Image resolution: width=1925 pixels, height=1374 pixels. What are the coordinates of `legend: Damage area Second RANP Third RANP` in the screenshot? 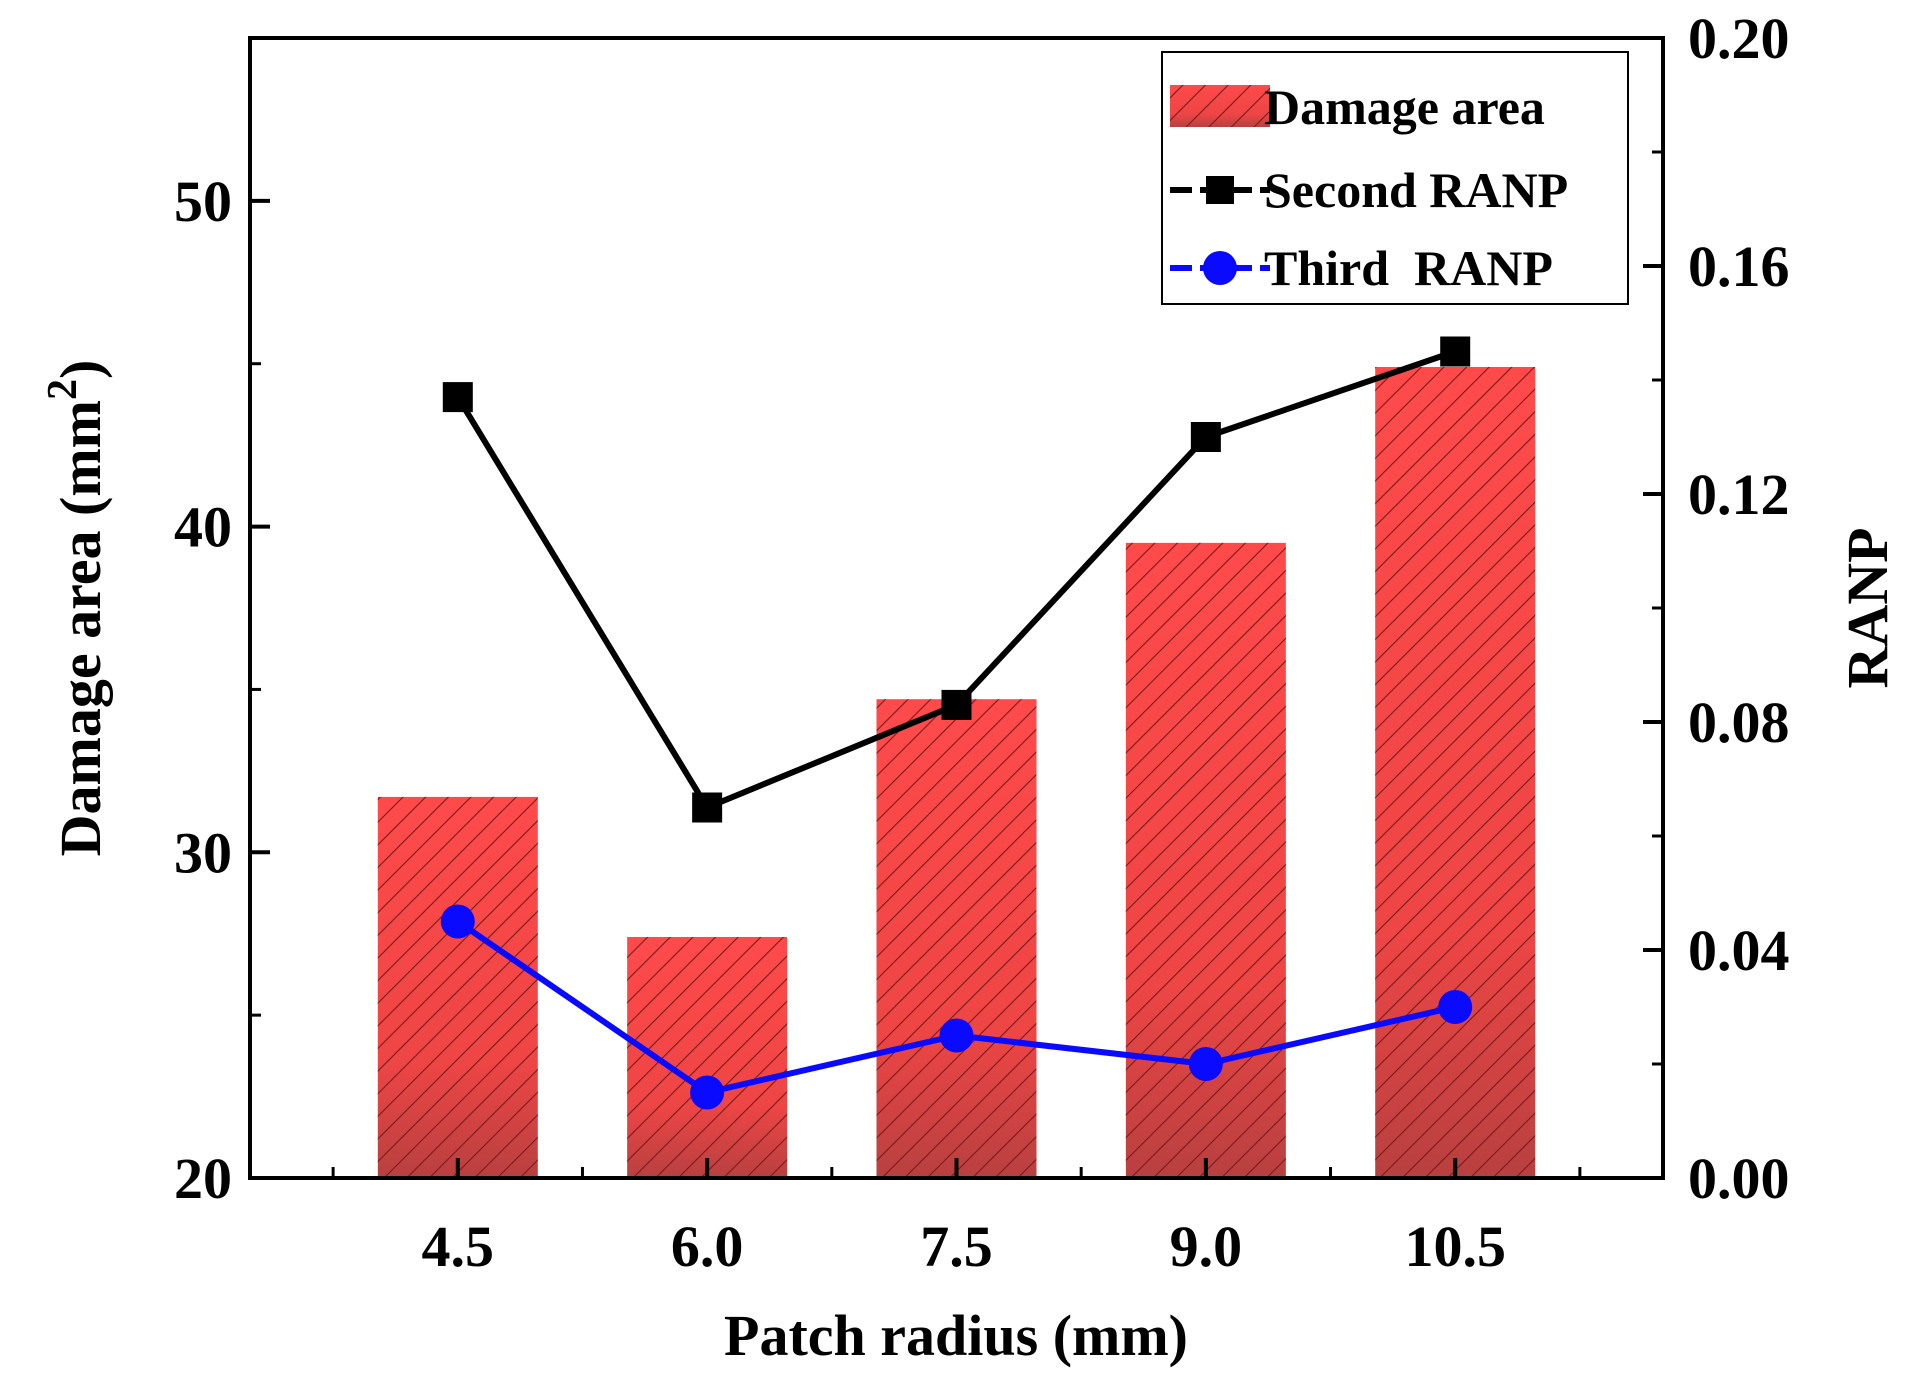 It's located at (1395, 178).